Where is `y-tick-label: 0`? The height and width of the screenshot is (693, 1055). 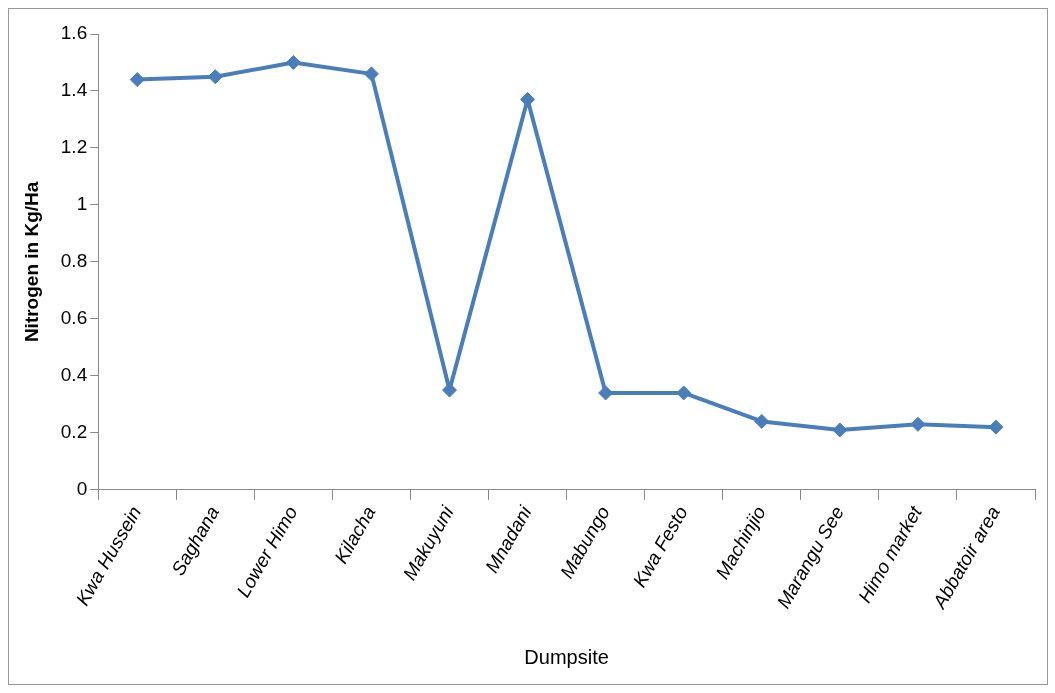 y-tick-label: 0 is located at coordinates (82, 489).